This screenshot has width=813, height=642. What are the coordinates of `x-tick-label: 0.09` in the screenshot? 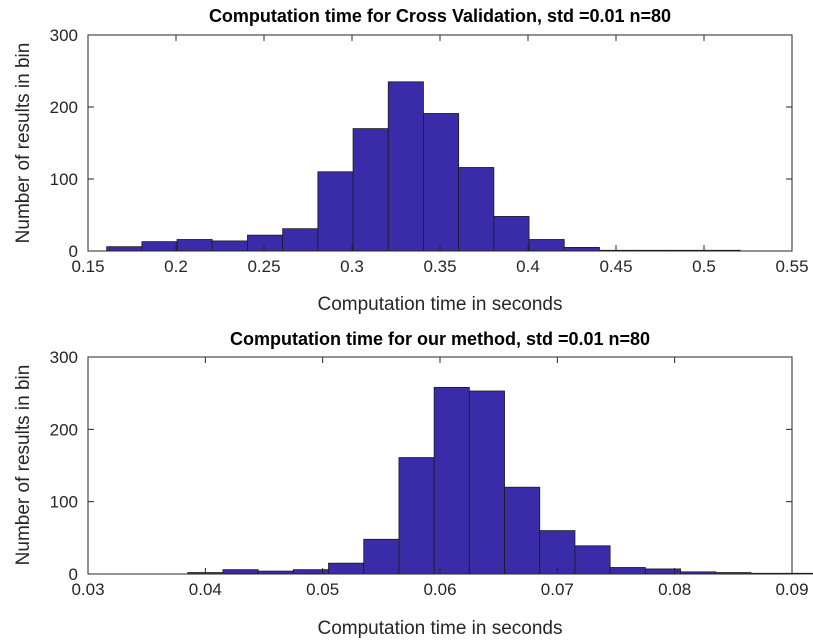 It's located at (791, 589).